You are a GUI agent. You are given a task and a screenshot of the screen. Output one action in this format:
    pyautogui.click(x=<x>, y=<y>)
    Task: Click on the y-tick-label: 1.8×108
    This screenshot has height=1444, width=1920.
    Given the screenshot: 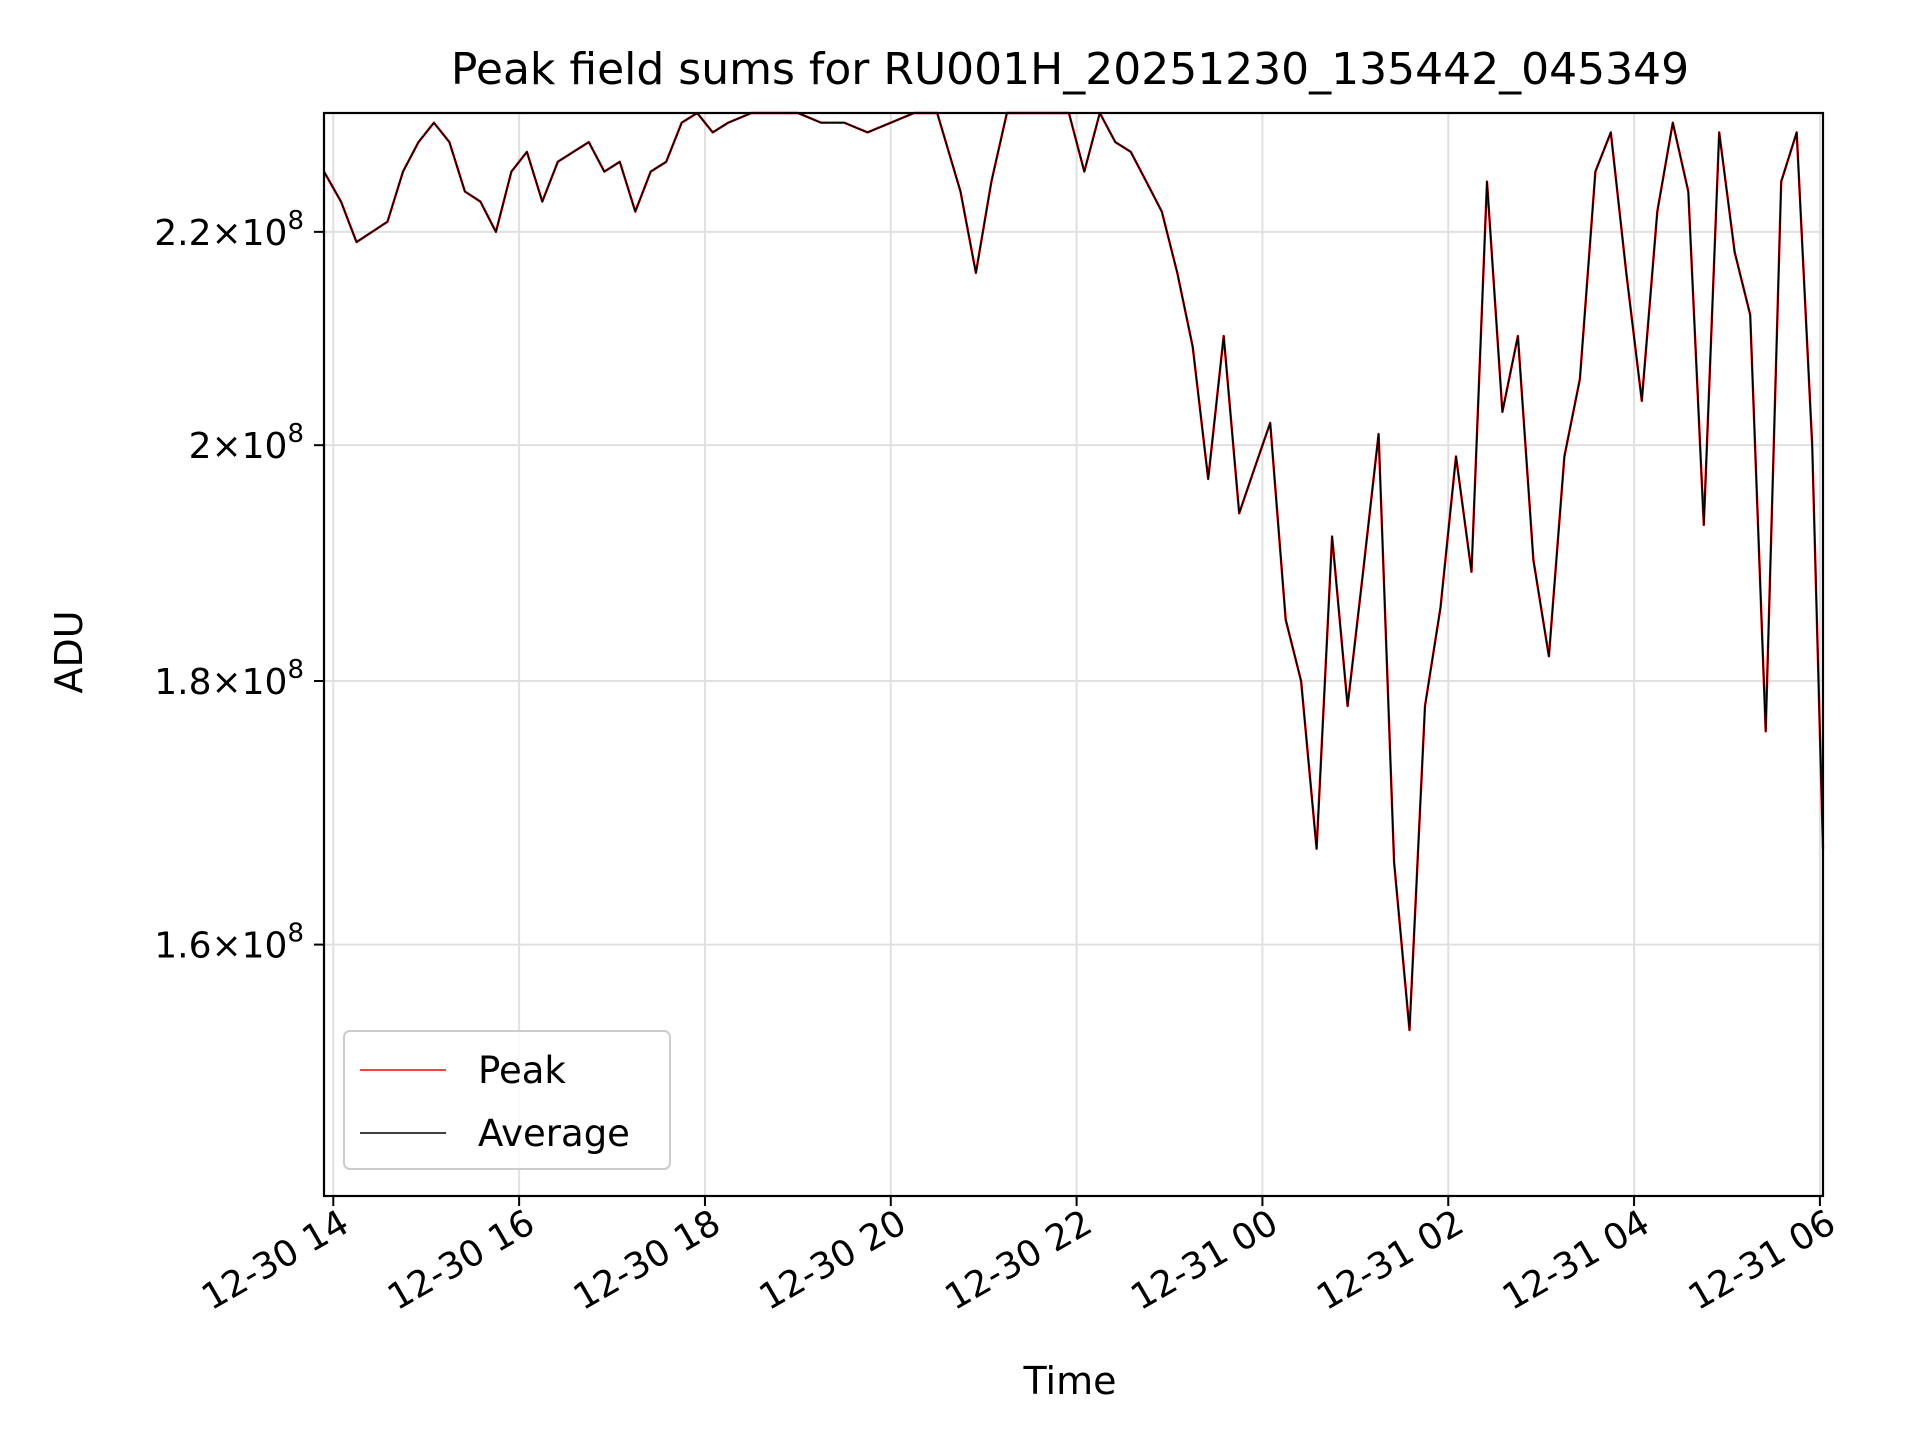 What is the action you would take?
    pyautogui.click(x=229, y=679)
    